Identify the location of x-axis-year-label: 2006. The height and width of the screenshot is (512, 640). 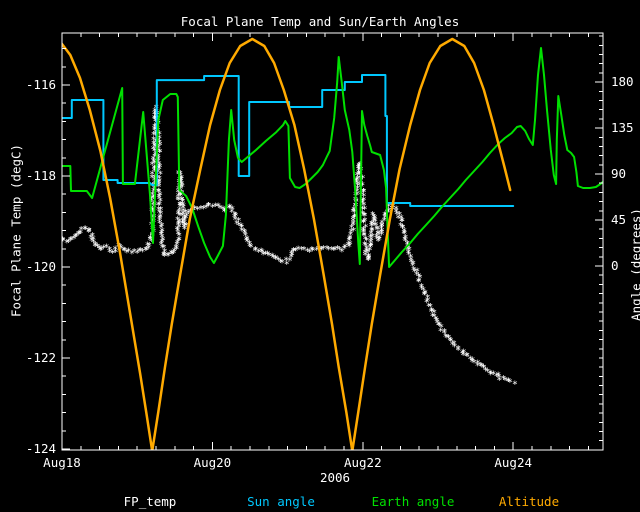
(335, 477).